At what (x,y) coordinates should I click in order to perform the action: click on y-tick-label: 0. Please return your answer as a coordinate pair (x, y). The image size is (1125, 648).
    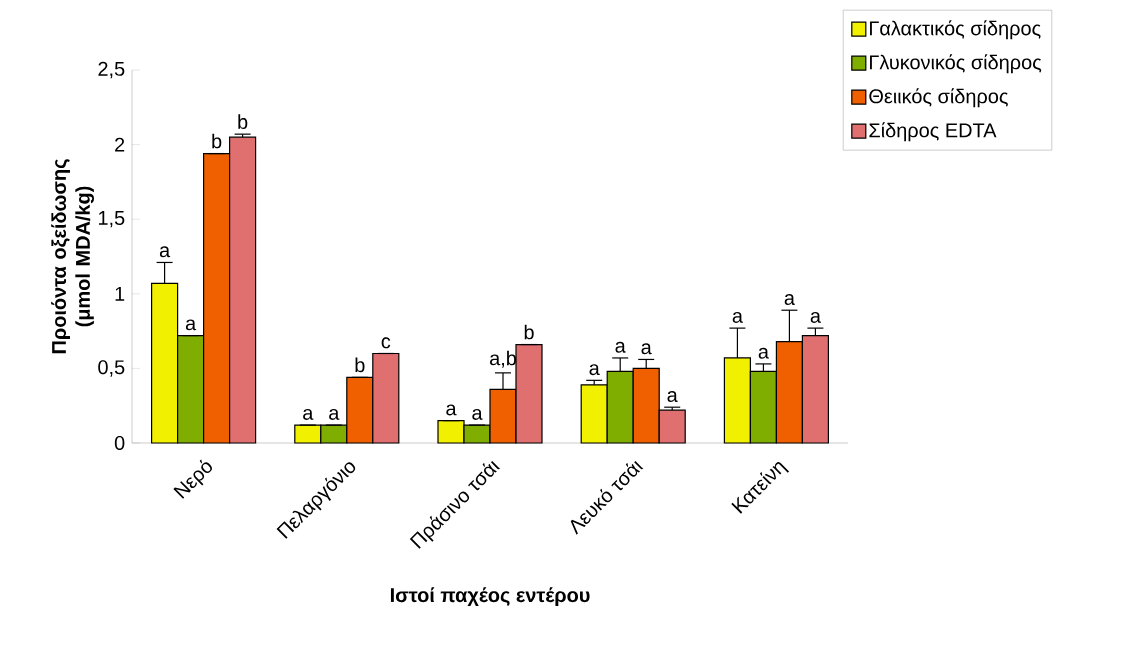
    Looking at the image, I should click on (119, 443).